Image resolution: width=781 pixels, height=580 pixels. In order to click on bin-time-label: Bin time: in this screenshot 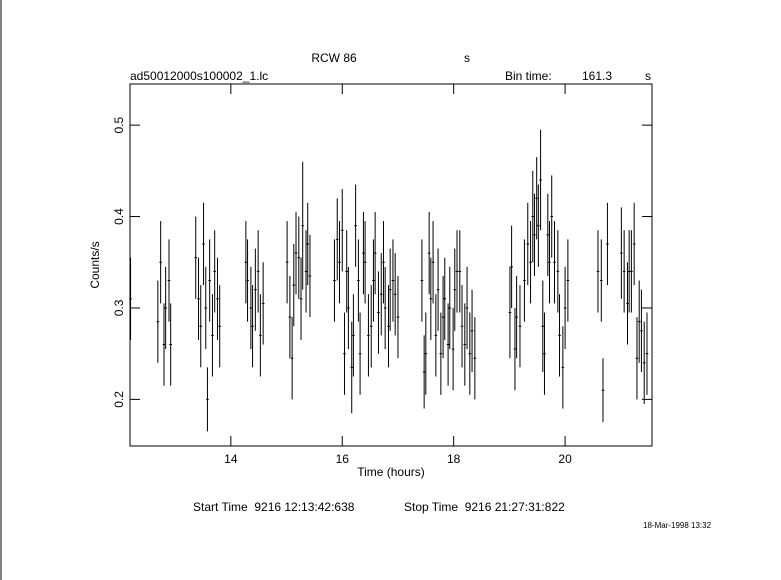, I will do `click(528, 76)`.